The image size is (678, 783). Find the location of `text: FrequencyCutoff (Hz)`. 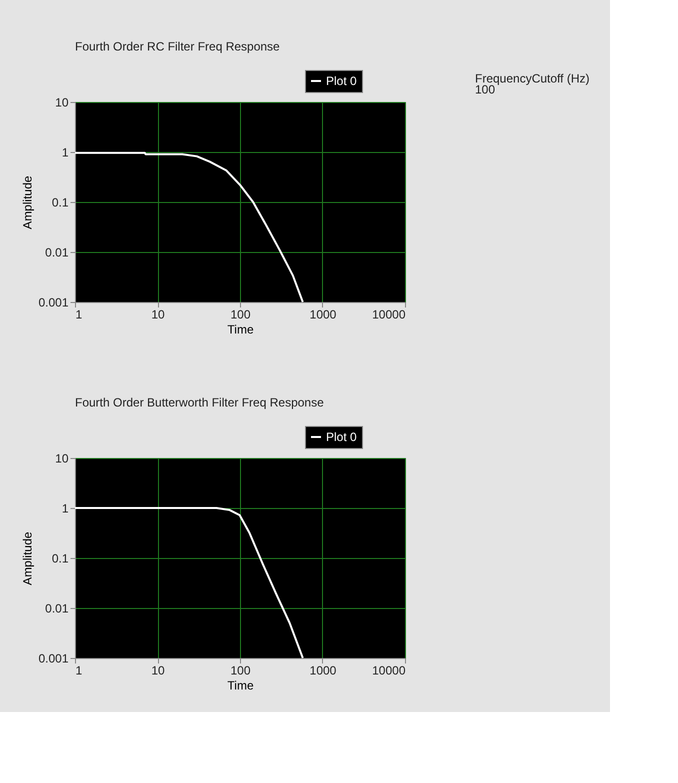

text: FrequencyCutoff (Hz) is located at coordinates (532, 79).